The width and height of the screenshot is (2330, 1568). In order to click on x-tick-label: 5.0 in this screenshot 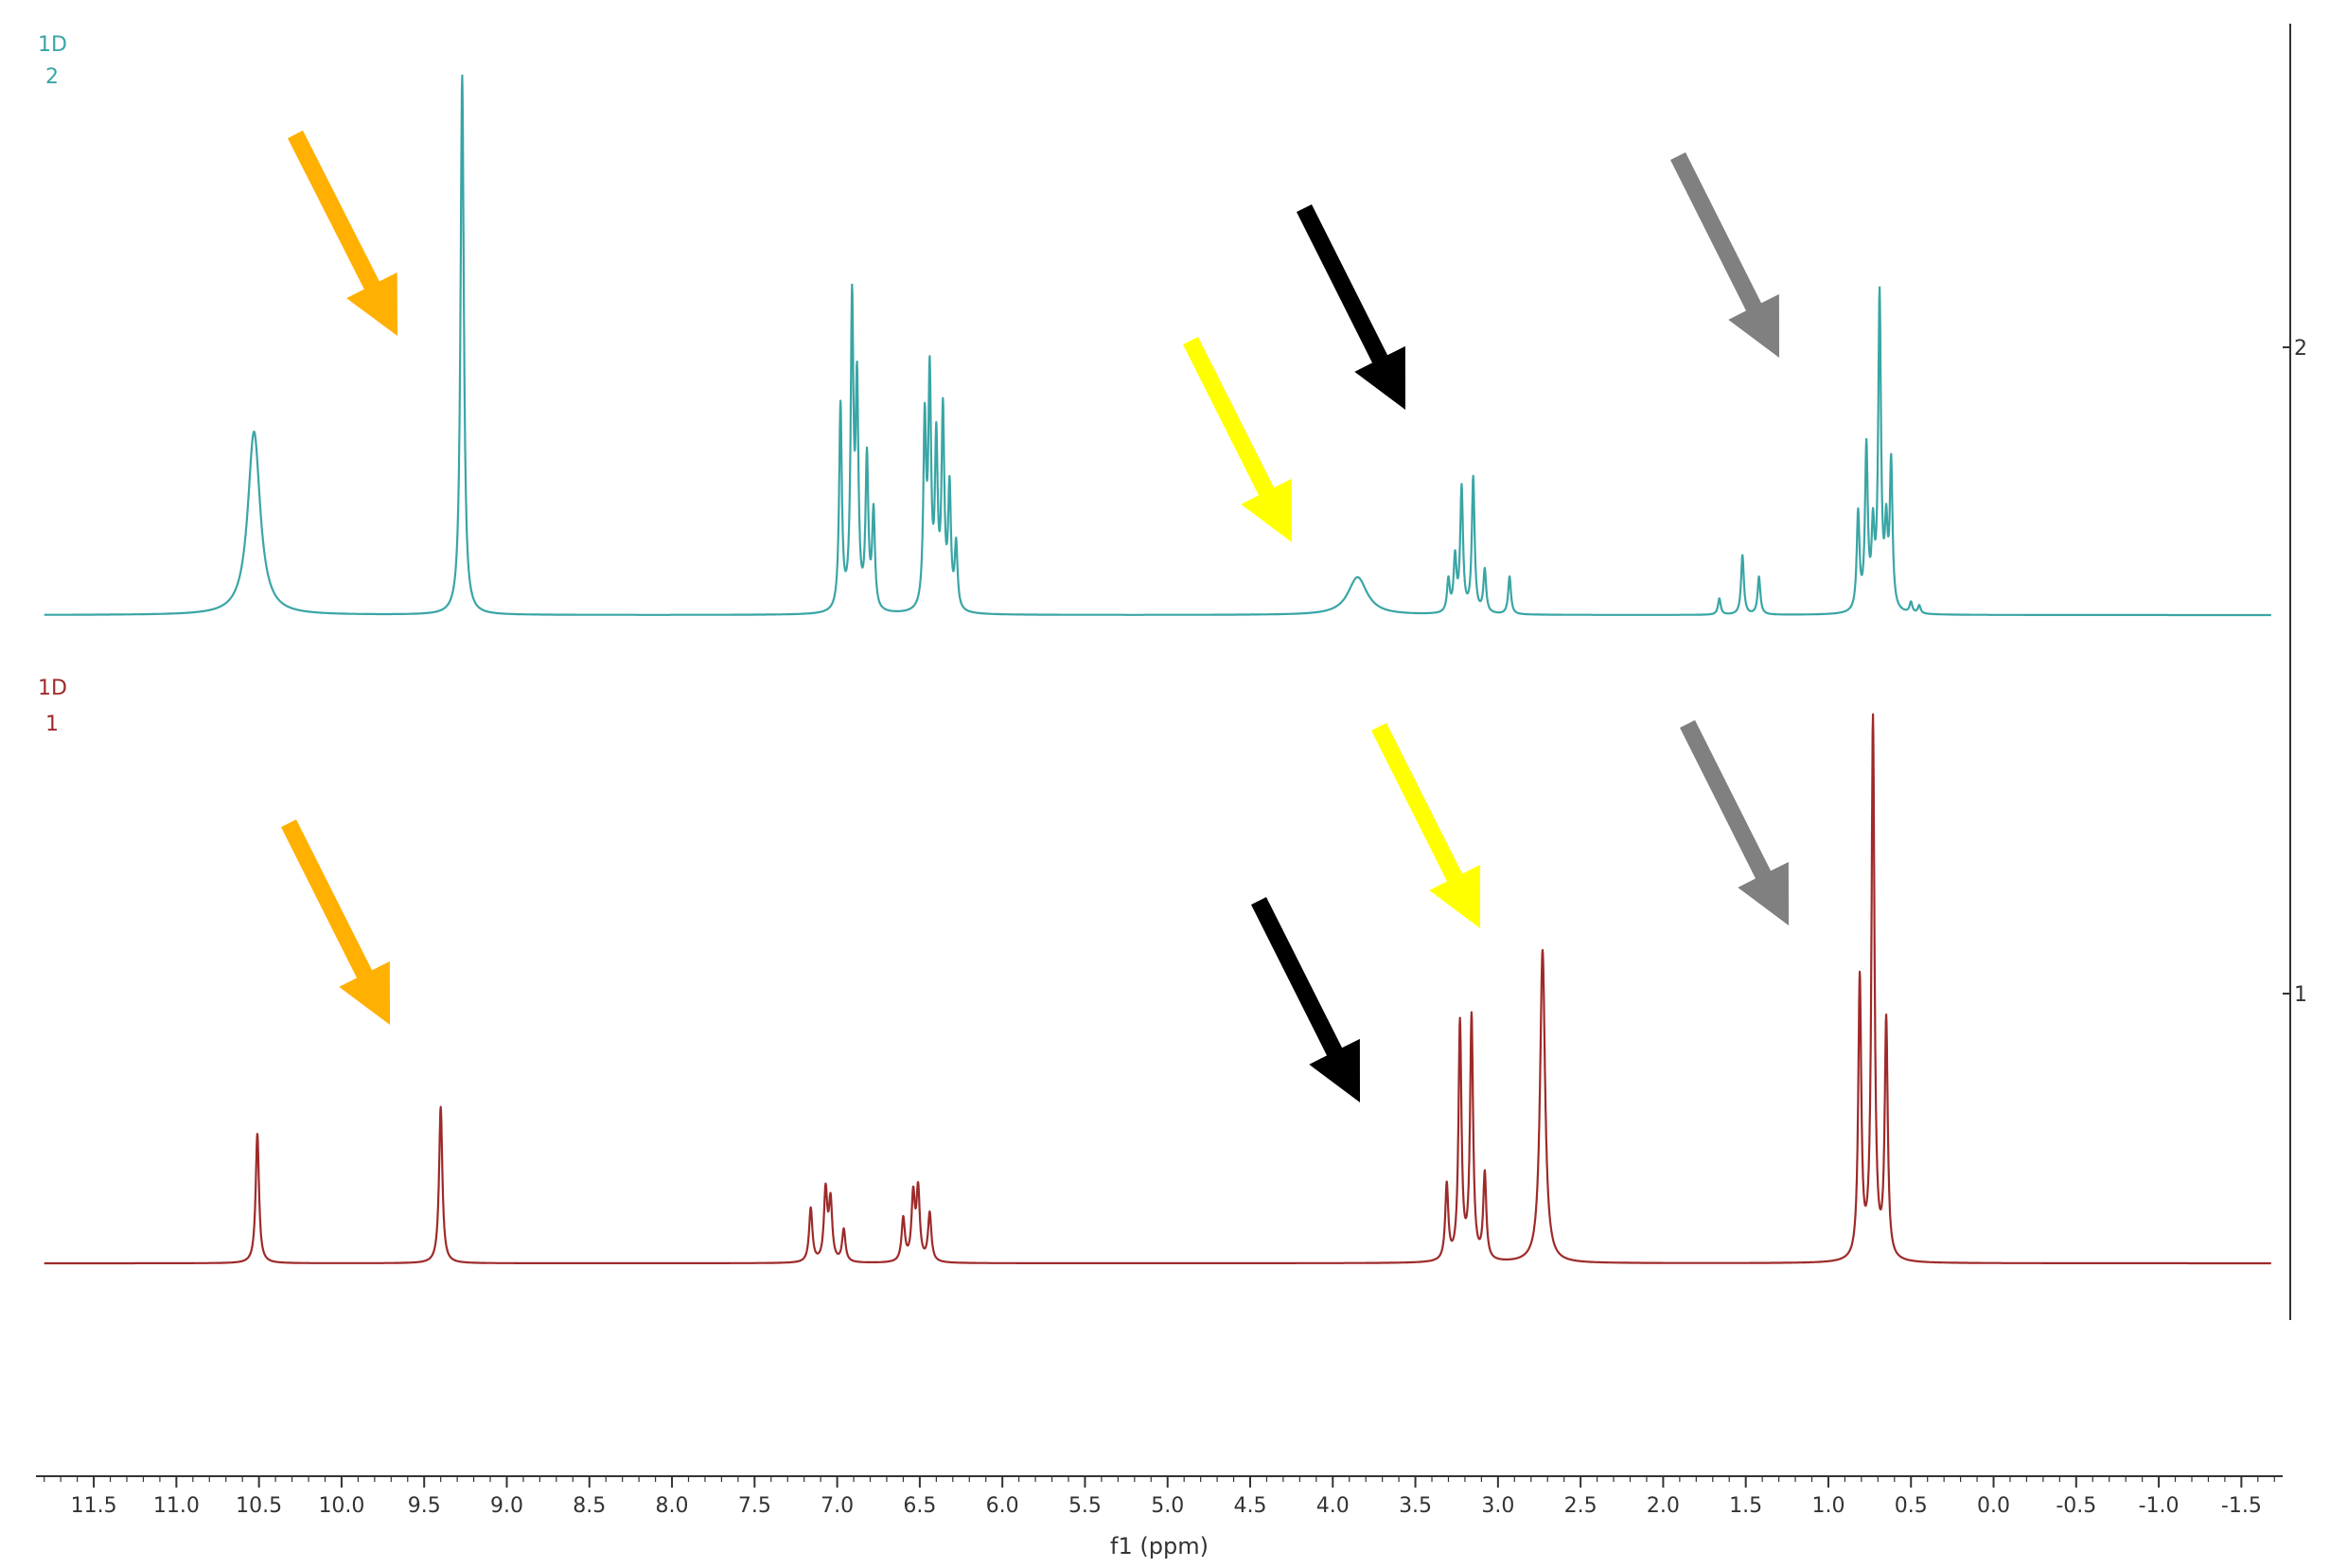, I will do `click(1168, 1506)`.